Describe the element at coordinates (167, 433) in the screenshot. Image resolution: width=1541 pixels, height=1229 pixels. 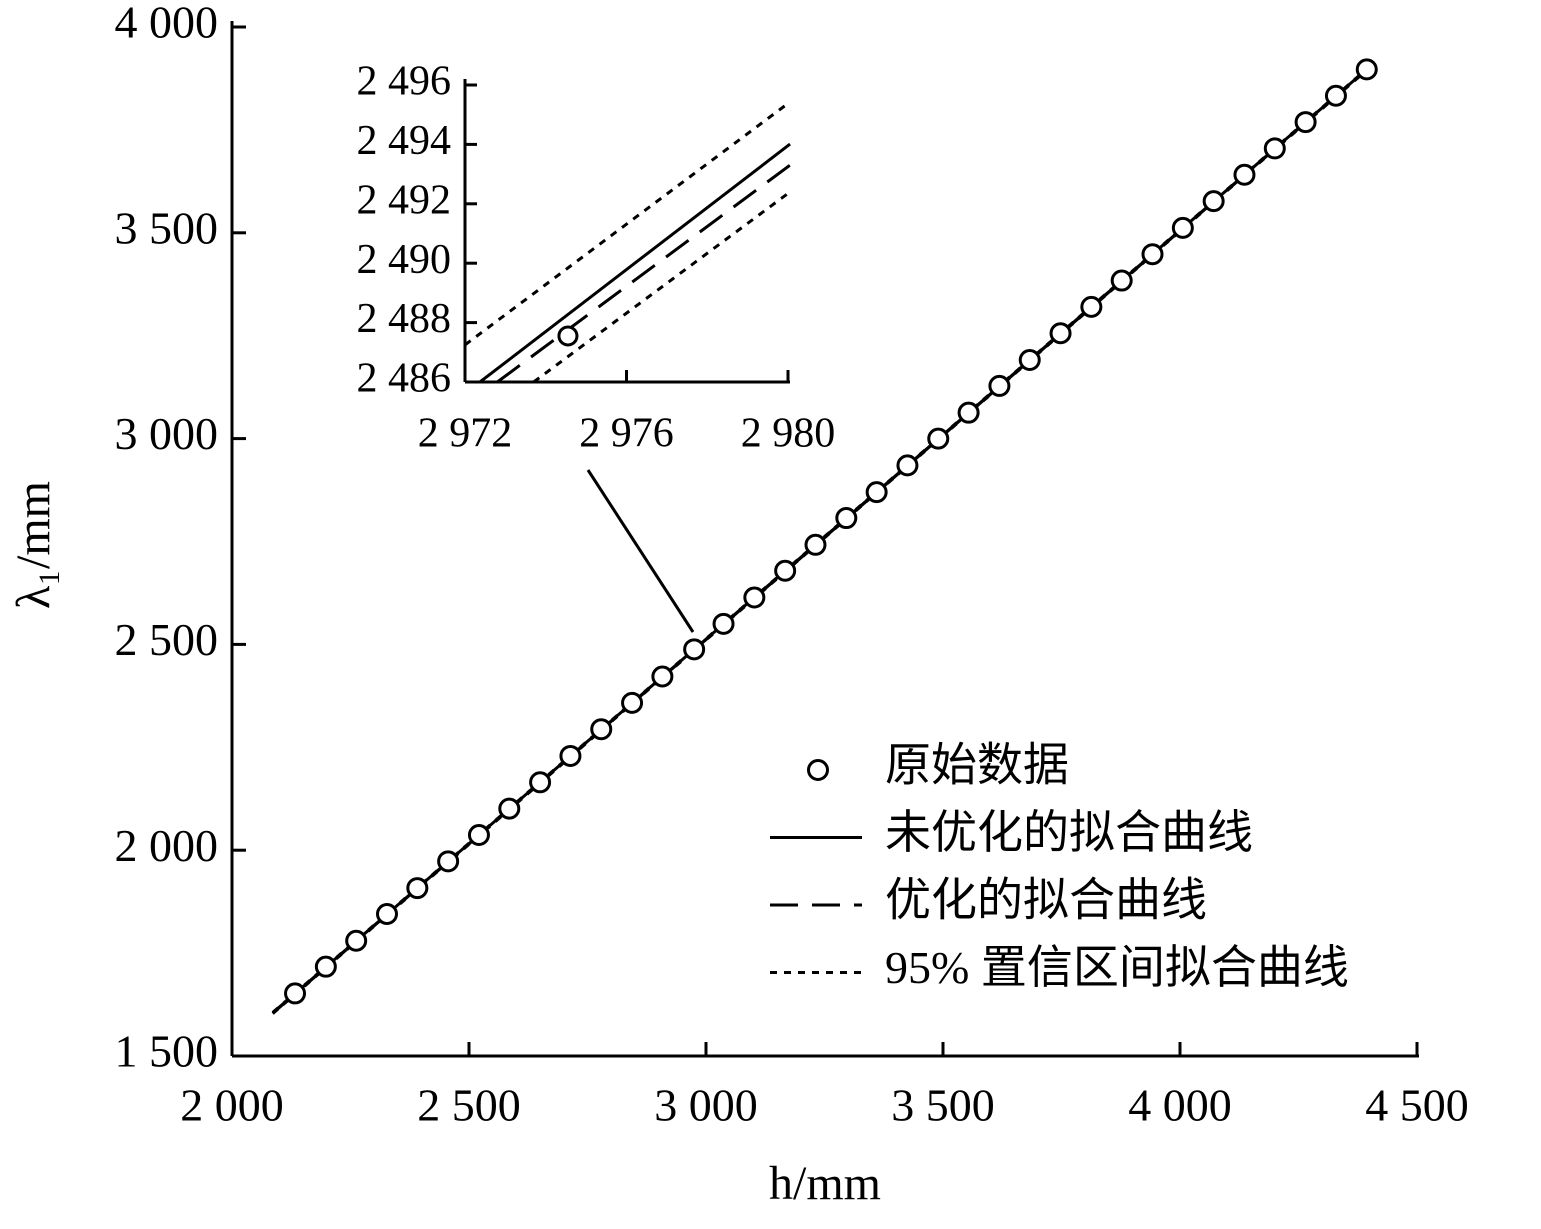
I see `y-tick-label: 3 000` at that location.